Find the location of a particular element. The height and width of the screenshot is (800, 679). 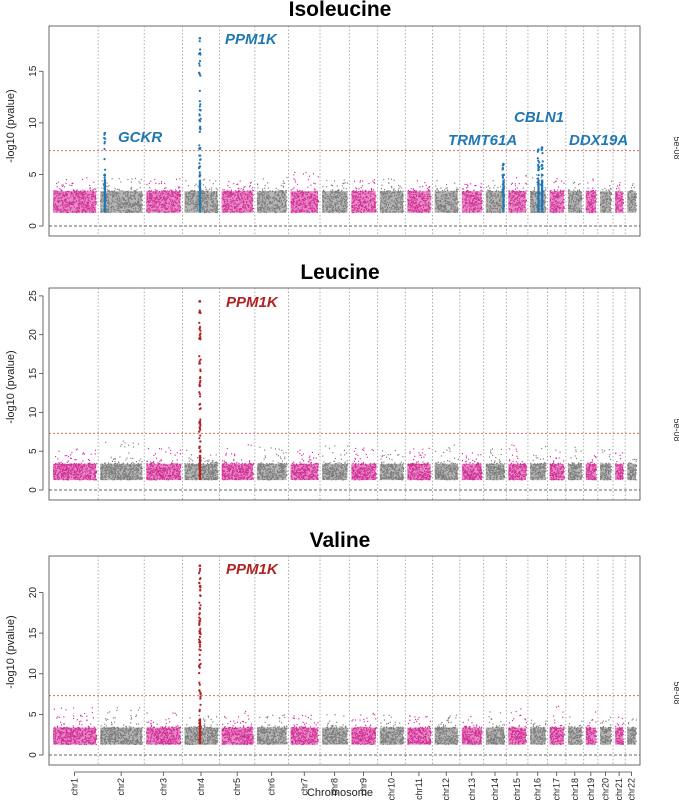

chromosome-band-chr12 is located at coordinates (446, 196).